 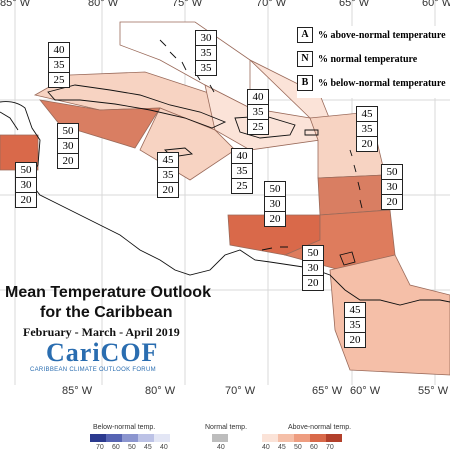 I want to click on legend-below-caption: Below-normal temp., so click(x=124, y=427).